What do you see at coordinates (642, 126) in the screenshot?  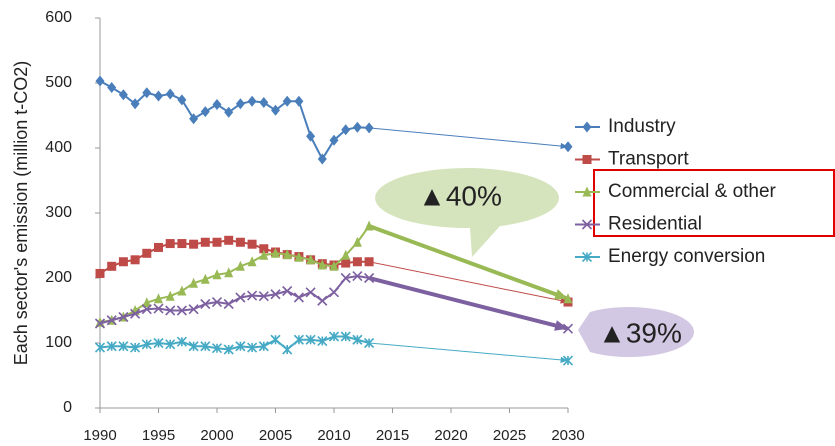 I see `legend-label: Industry` at bounding box center [642, 126].